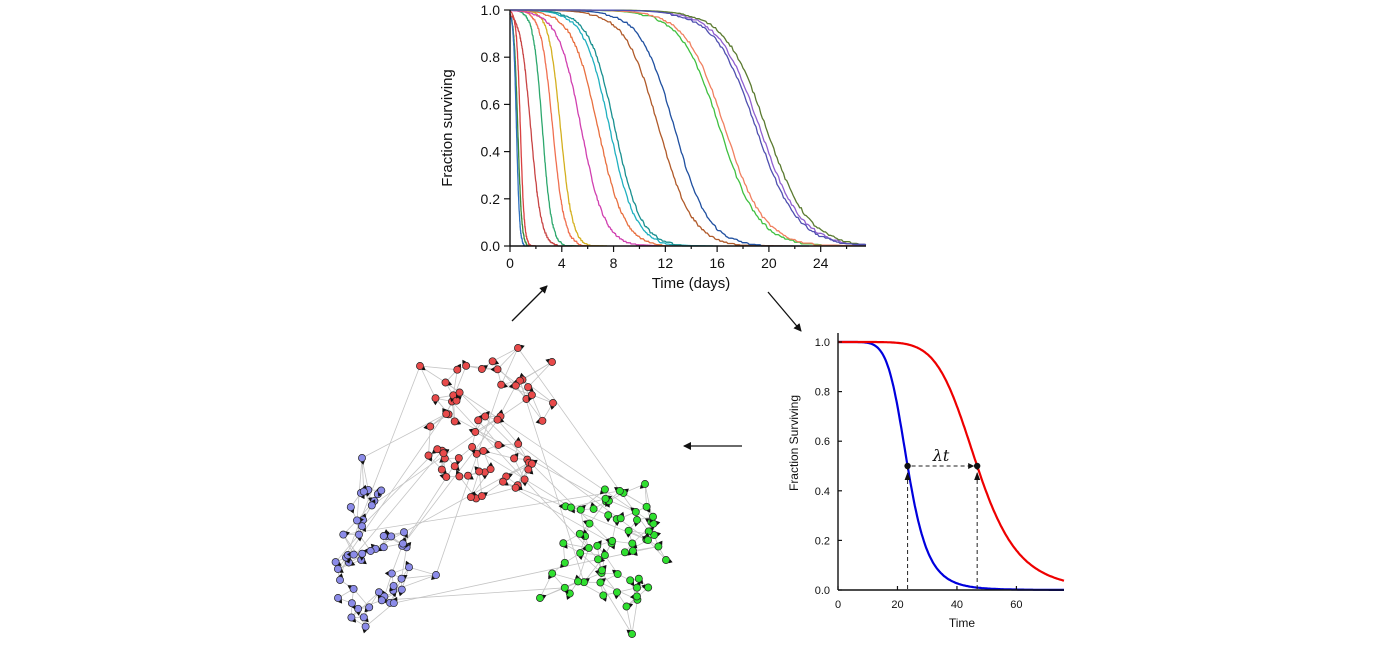 Image resolution: width=1400 pixels, height=655 pixels. Describe the element at coordinates (491, 104) in the screenshot. I see `survival-y-tick-label: 0.6` at that location.